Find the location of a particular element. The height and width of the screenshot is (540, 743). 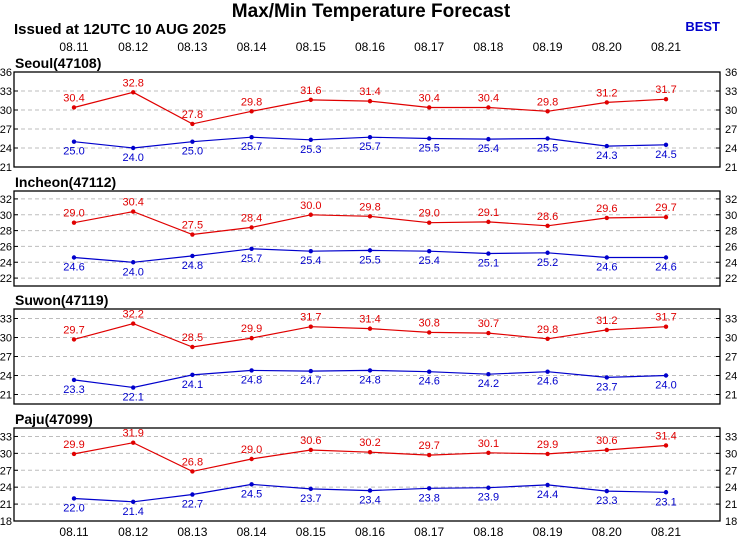

max-temp-label: 30.6 is located at coordinates (310, 441).